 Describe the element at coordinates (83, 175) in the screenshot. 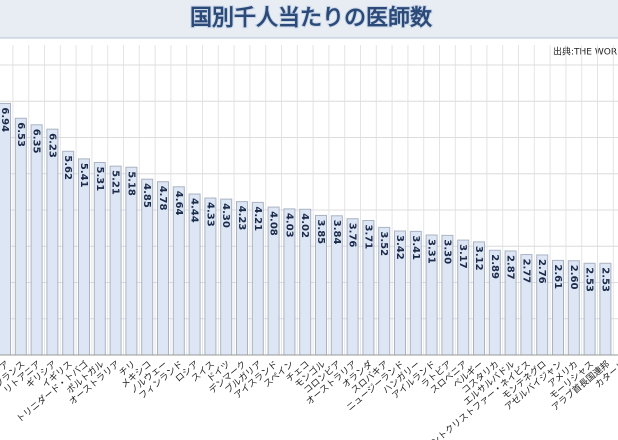

I see `value-label: 5.41` at that location.